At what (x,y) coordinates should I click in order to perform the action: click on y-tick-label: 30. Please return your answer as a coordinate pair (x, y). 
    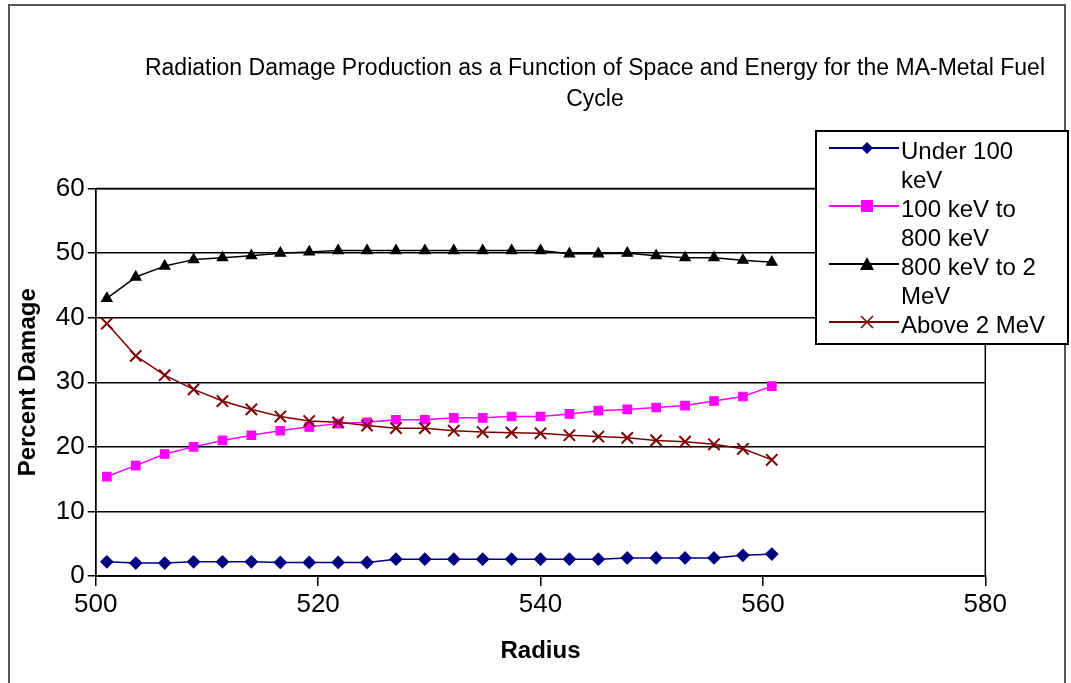
    Looking at the image, I should click on (70, 380).